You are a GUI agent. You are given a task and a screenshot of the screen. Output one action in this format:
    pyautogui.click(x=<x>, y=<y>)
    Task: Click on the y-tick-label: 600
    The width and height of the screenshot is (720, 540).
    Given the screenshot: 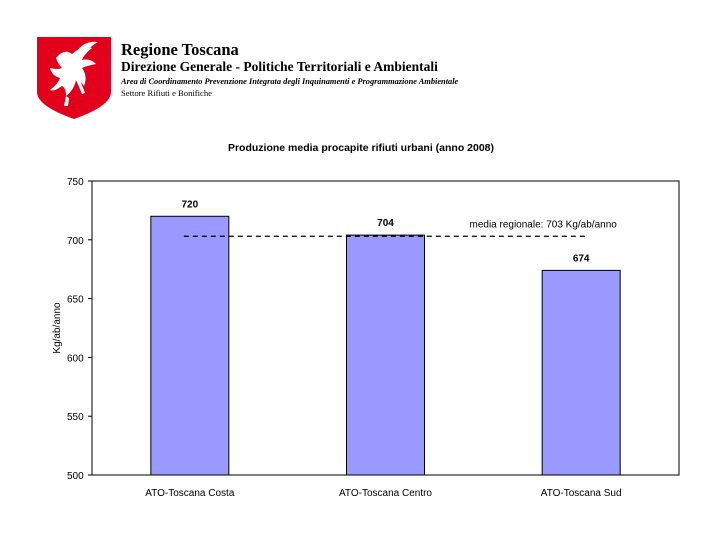 What is the action you would take?
    pyautogui.click(x=75, y=358)
    